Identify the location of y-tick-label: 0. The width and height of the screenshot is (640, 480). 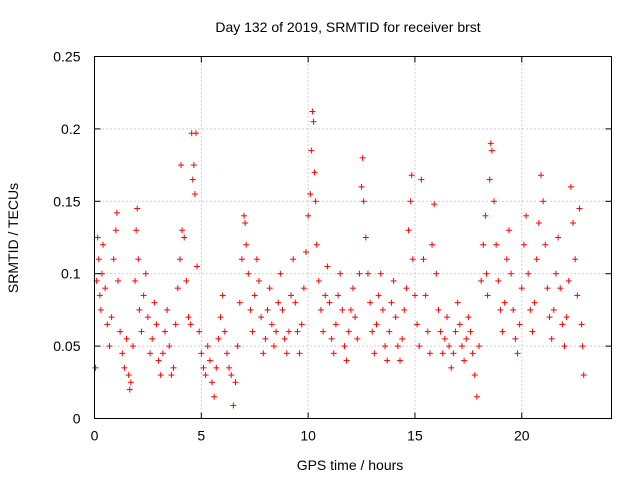
(77, 419).